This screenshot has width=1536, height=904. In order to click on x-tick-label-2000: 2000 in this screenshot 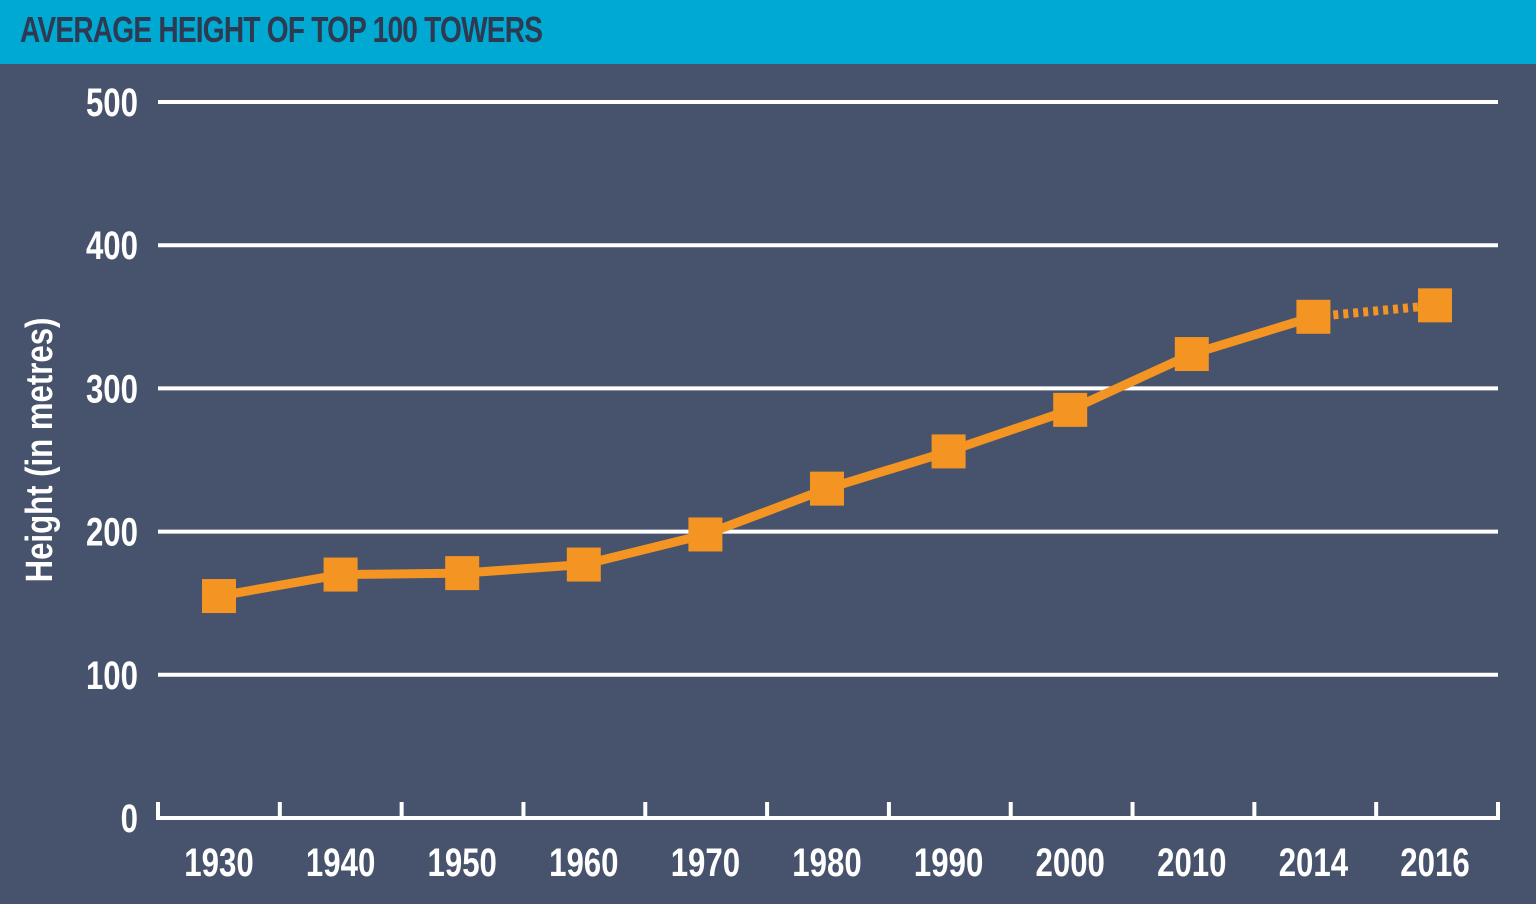, I will do `click(1070, 862)`.